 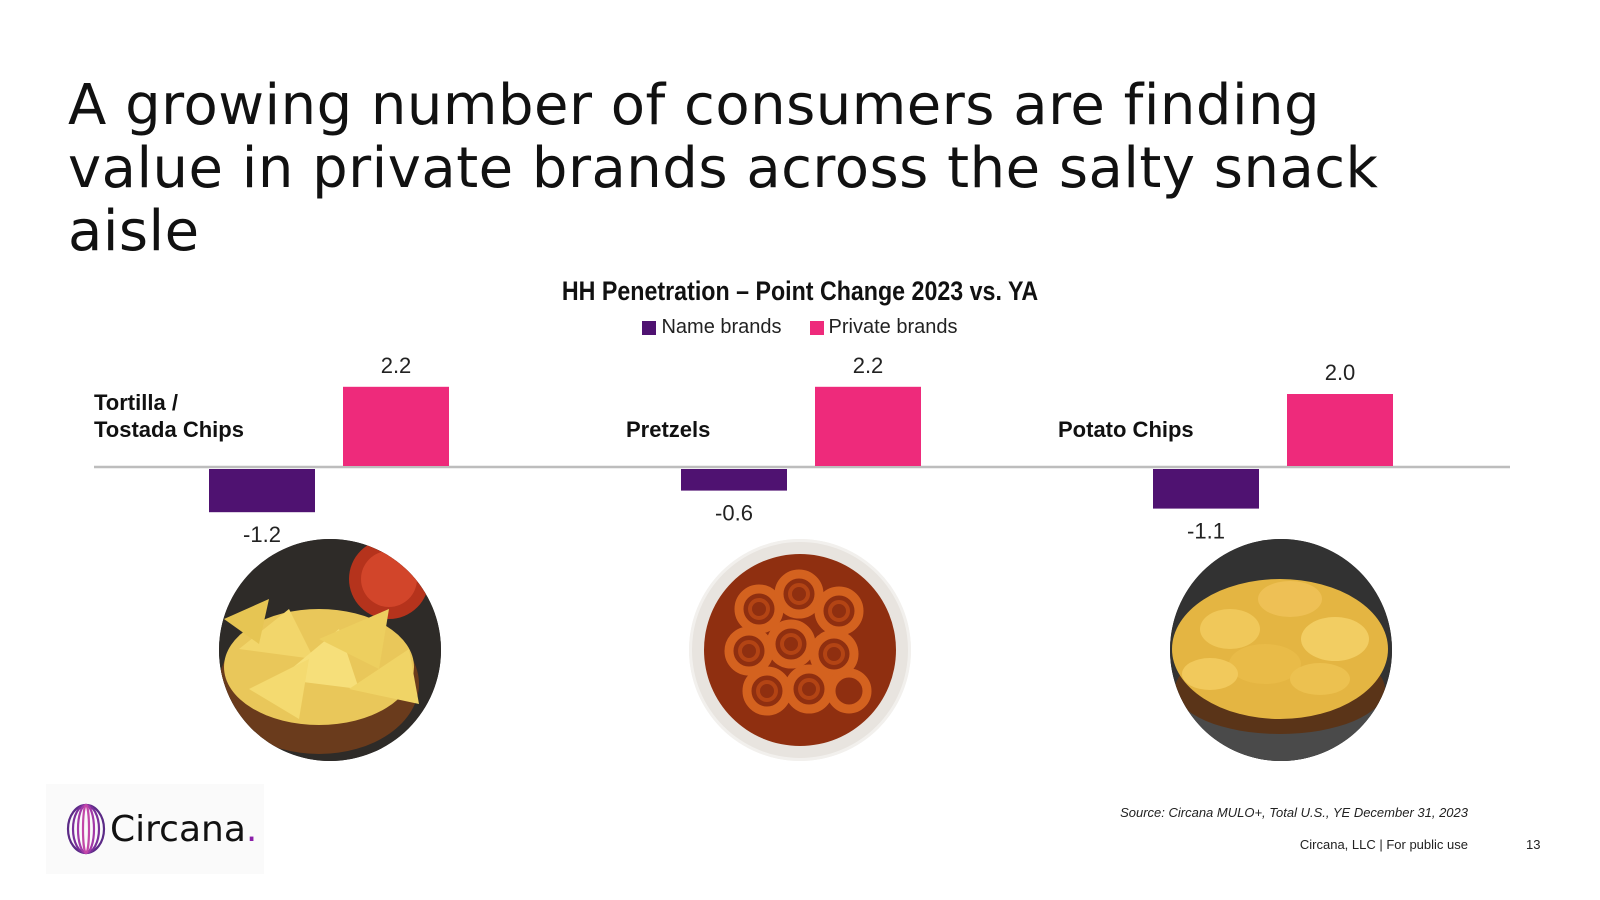 What do you see at coordinates (800, 327) in the screenshot?
I see `chart-legend: Name brands Private brands` at bounding box center [800, 327].